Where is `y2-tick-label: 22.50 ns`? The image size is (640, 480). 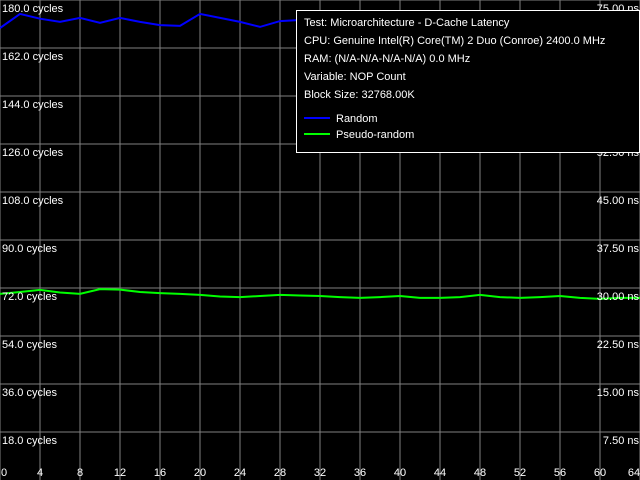
y2-tick-label: 22.50 ns is located at coordinates (618, 345).